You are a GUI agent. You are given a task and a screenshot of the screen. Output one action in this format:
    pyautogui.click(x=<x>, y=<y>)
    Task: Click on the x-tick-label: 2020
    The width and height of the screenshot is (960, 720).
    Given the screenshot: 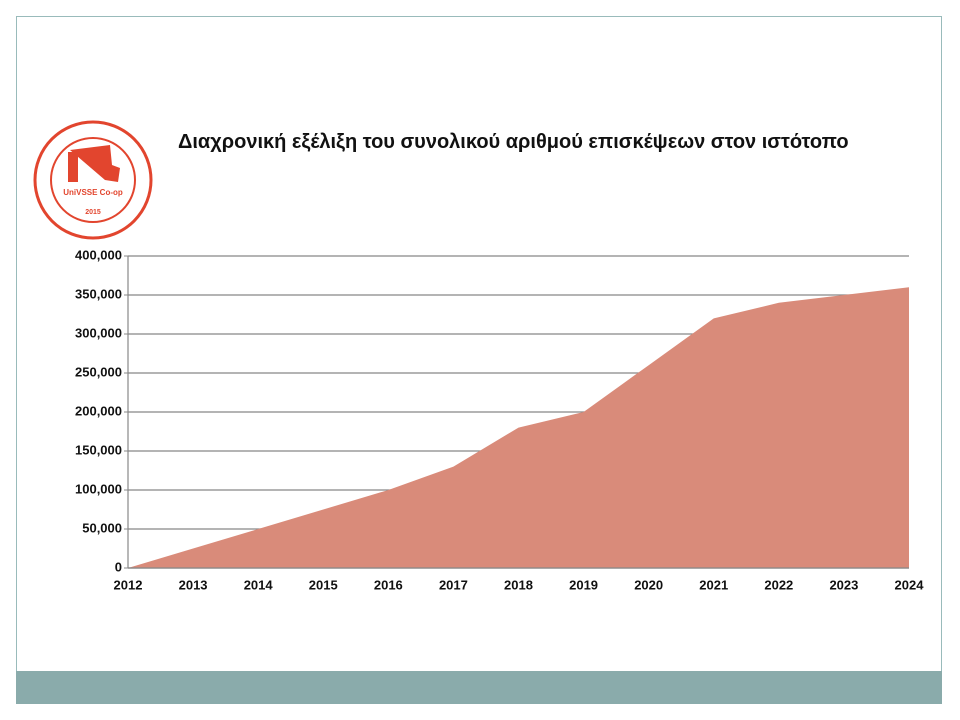 What is the action you would take?
    pyautogui.click(x=648, y=584)
    